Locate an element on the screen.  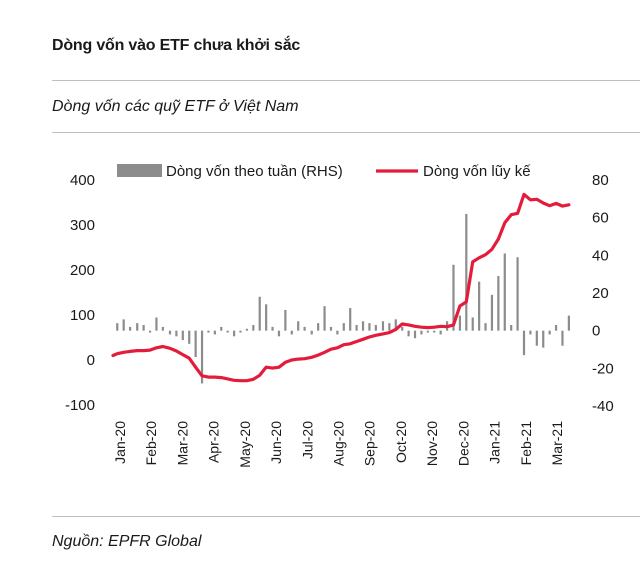
chart-subtitle: Dòng vốn các quỹ ETF ở Việt Nam is located at coordinates (175, 106).